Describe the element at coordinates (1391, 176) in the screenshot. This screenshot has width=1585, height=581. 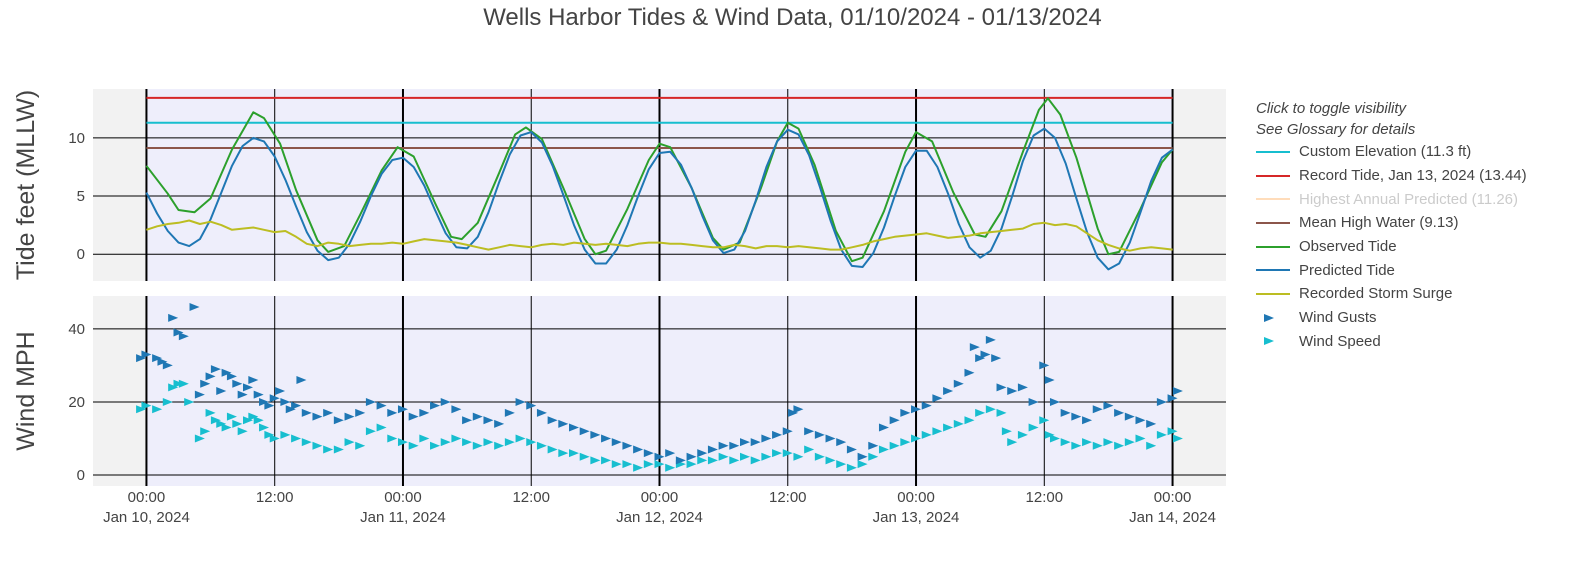
I see `legend-item-record: Record Tide, Jan 13, 2024 (13.44)` at that location.